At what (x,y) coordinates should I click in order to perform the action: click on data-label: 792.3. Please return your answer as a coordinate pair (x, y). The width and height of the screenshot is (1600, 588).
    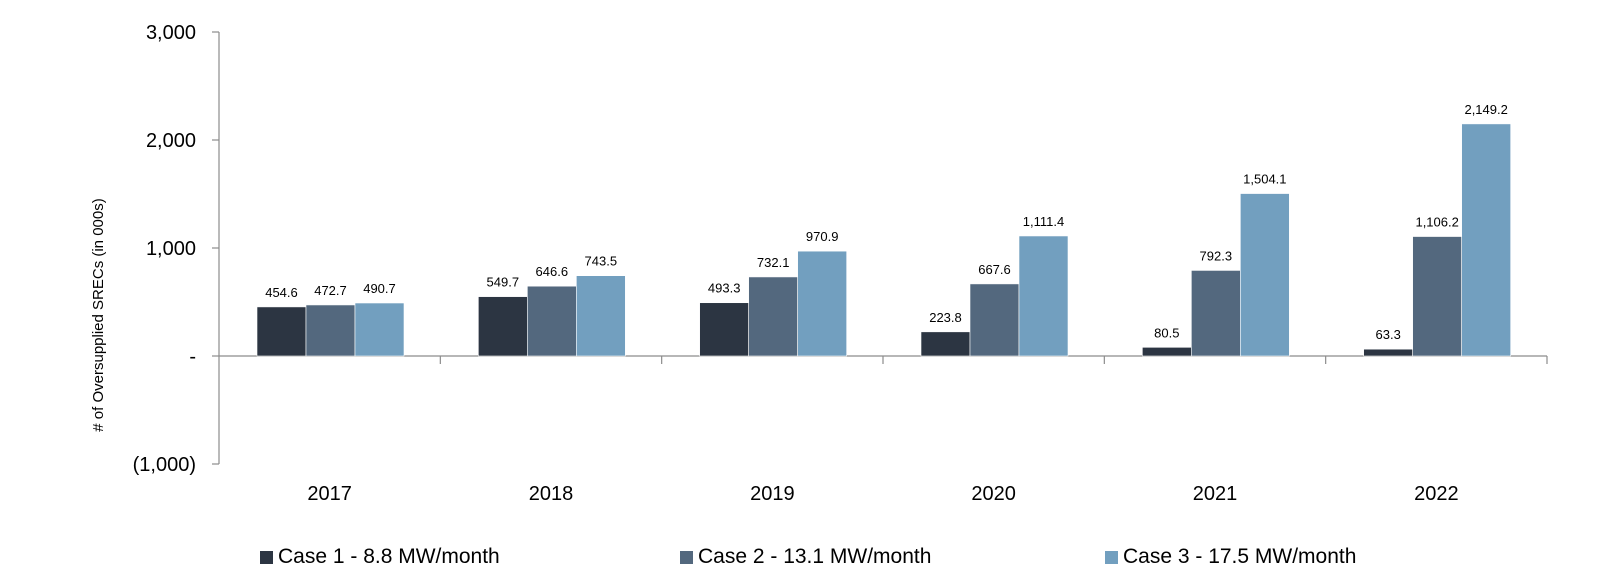
    Looking at the image, I should click on (1216, 255).